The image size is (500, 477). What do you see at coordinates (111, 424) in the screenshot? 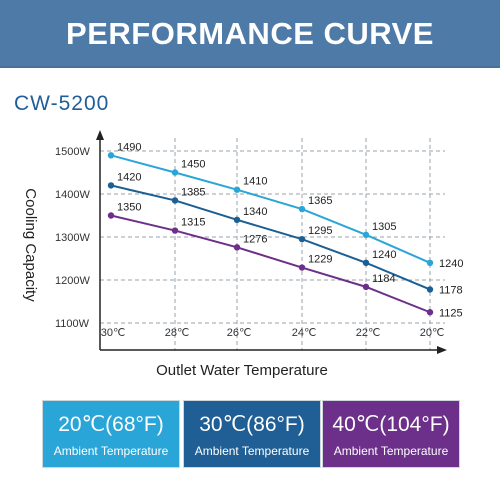
I see `legend-temp: 20℃(68°F)` at bounding box center [111, 424].